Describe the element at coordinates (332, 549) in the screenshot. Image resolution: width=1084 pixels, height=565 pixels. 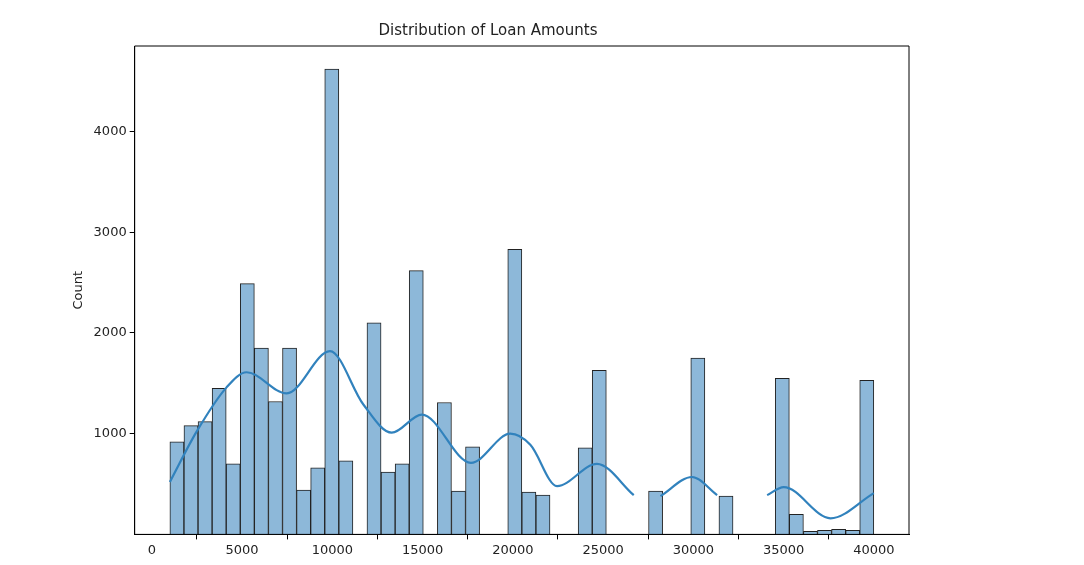
I see `x-tick-label: 10000` at that location.